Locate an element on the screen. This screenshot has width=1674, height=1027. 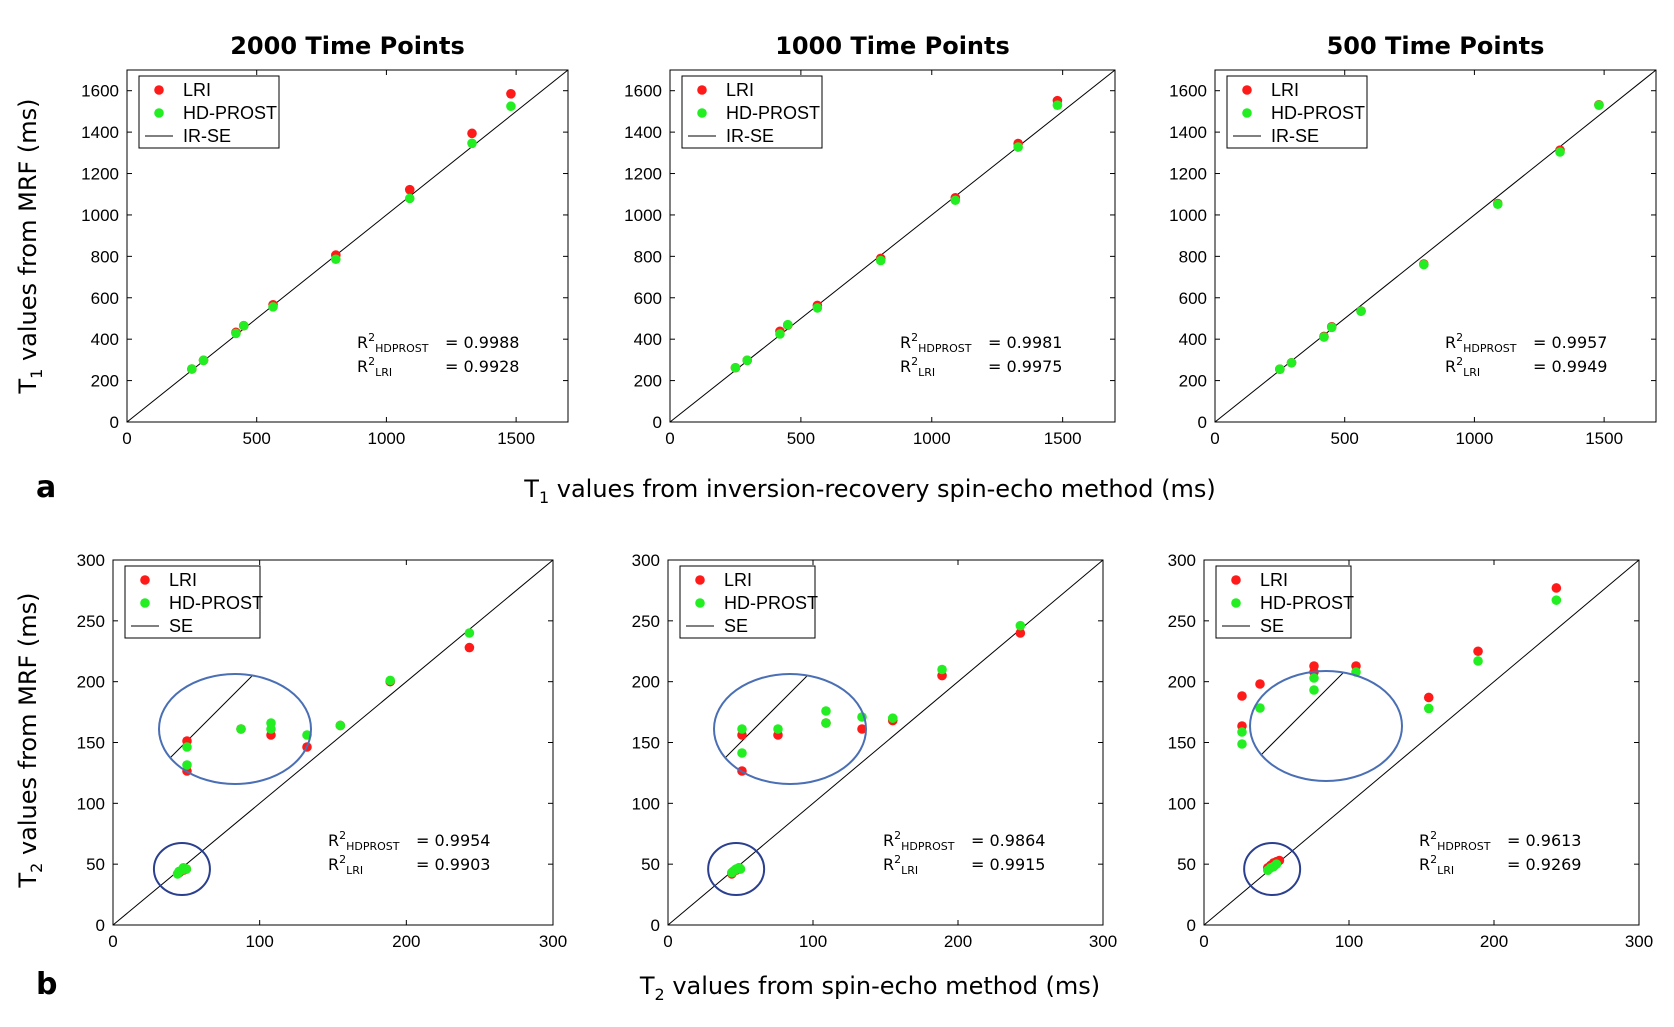
panel-4-ytick-label-3: 150 is located at coordinates (91, 743).